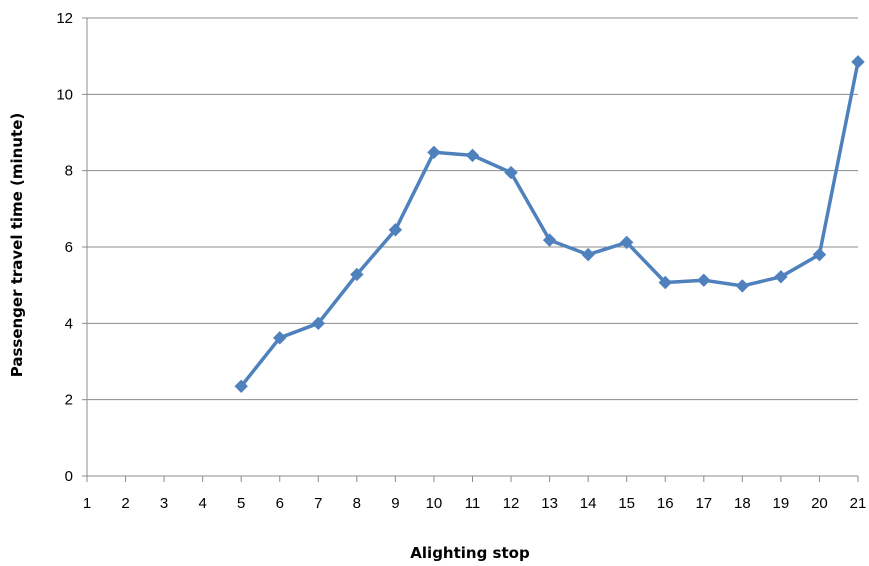 This screenshot has width=869, height=566. What do you see at coordinates (626, 503) in the screenshot?
I see `x-tick-label: 15` at bounding box center [626, 503].